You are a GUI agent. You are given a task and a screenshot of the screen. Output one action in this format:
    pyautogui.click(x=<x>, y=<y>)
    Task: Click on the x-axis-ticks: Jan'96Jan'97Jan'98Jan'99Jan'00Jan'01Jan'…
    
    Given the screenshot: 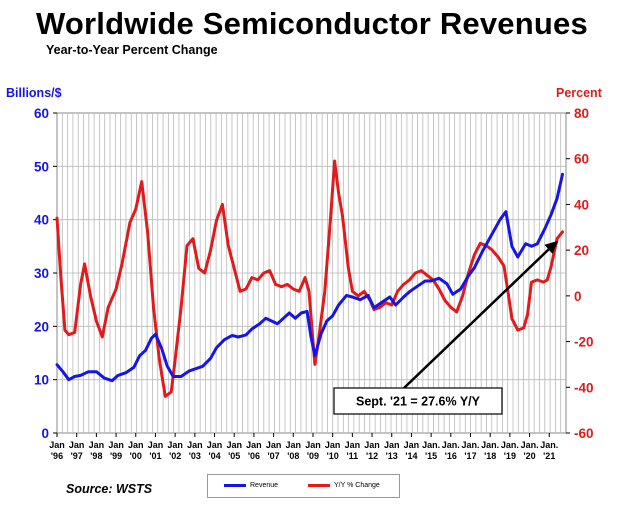 What is the action you would take?
    pyautogui.click(x=303, y=447)
    